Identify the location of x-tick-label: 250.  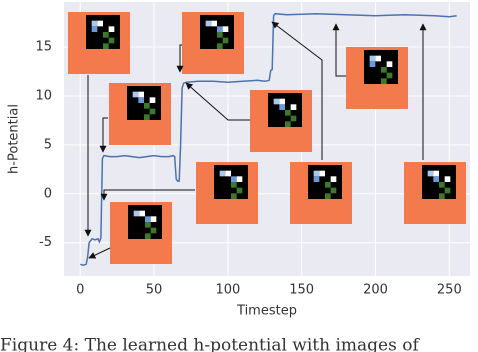
(449, 290).